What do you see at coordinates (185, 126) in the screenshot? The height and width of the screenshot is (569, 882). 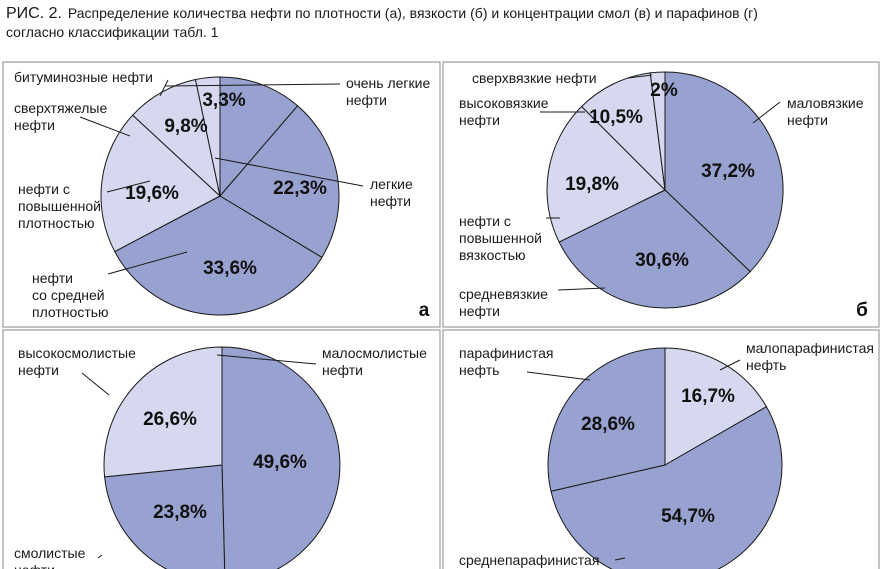 I see `slice-value-label: 9,8%` at bounding box center [185, 126].